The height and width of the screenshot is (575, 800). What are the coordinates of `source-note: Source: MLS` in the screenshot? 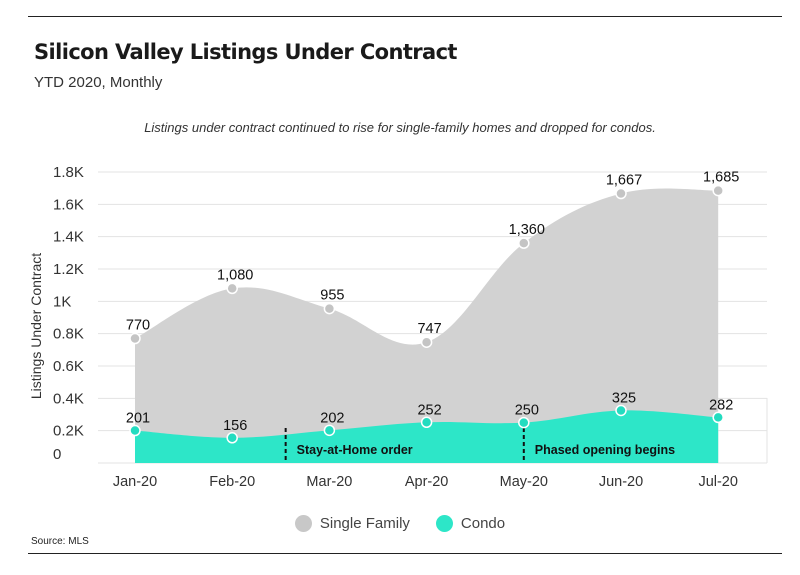 It's located at (60, 541).